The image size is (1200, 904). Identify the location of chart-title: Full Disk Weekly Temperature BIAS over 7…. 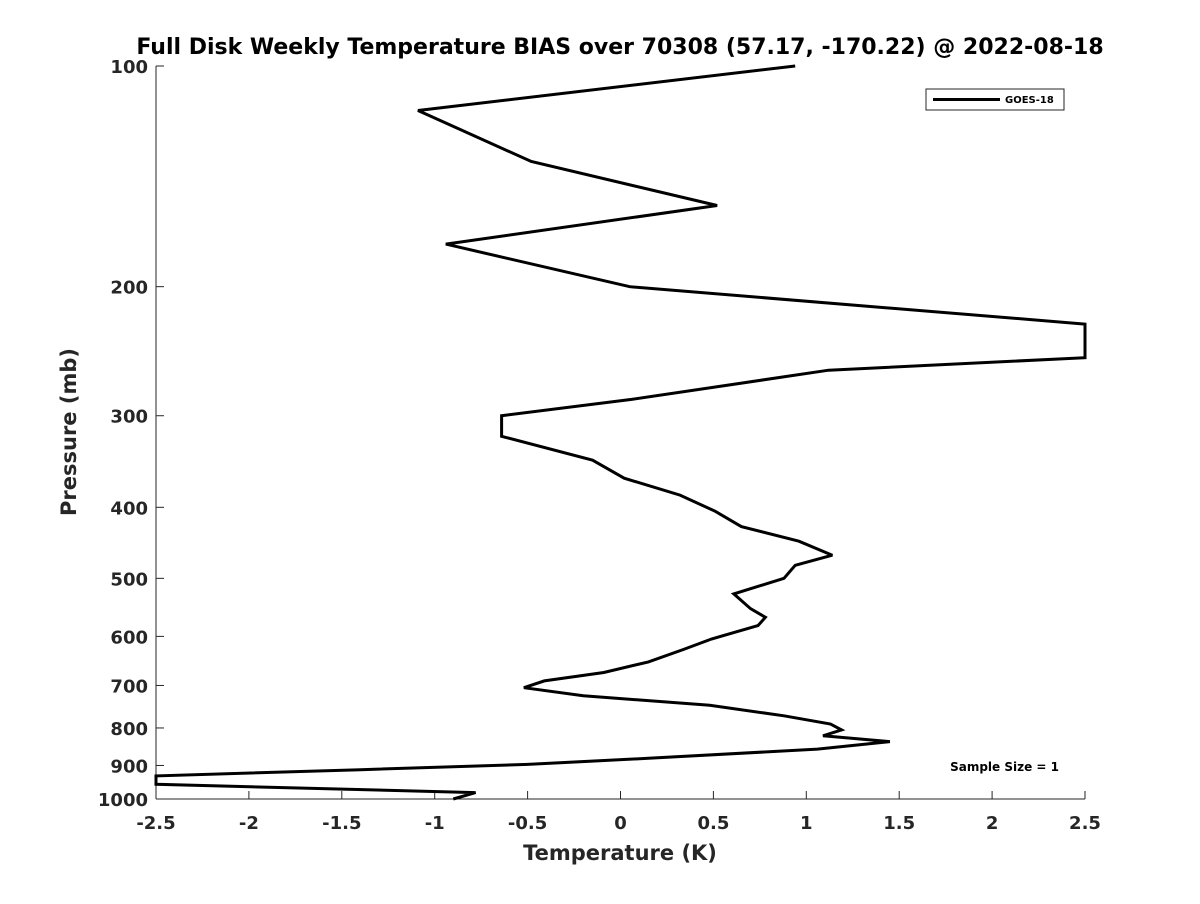
(619, 47).